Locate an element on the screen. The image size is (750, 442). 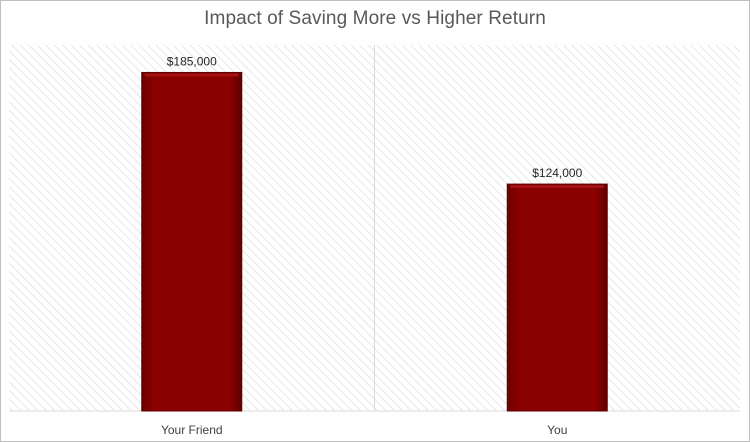
data-label-0: $185,000 is located at coordinates (192, 61).